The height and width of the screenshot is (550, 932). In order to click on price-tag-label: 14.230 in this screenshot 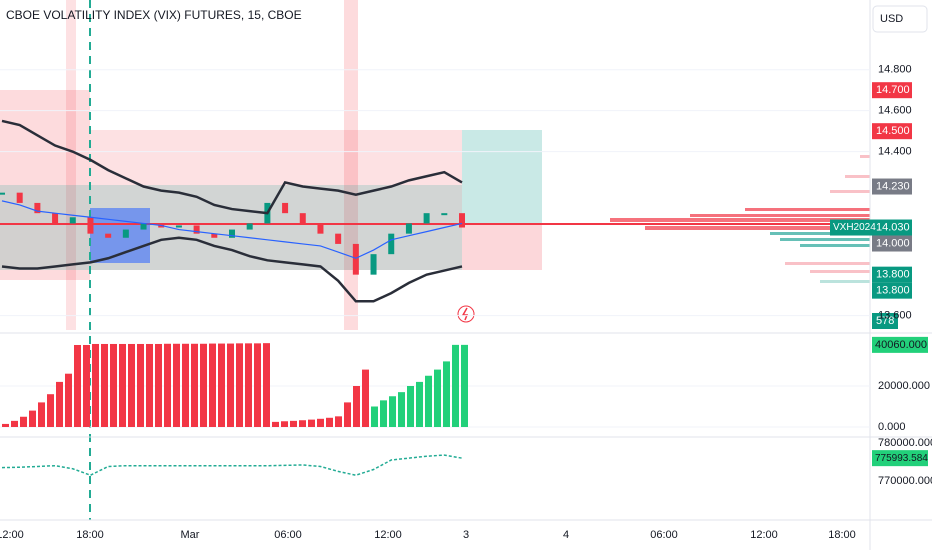, I will do `click(893, 186)`.